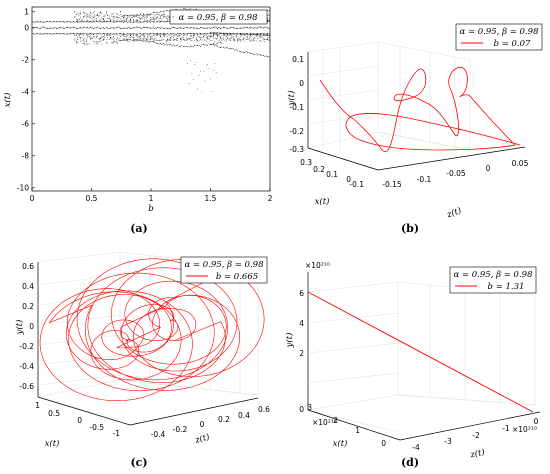  What do you see at coordinates (180, 429) in the screenshot?
I see `panel-c-ztick-label: -0.2` at bounding box center [180, 429].